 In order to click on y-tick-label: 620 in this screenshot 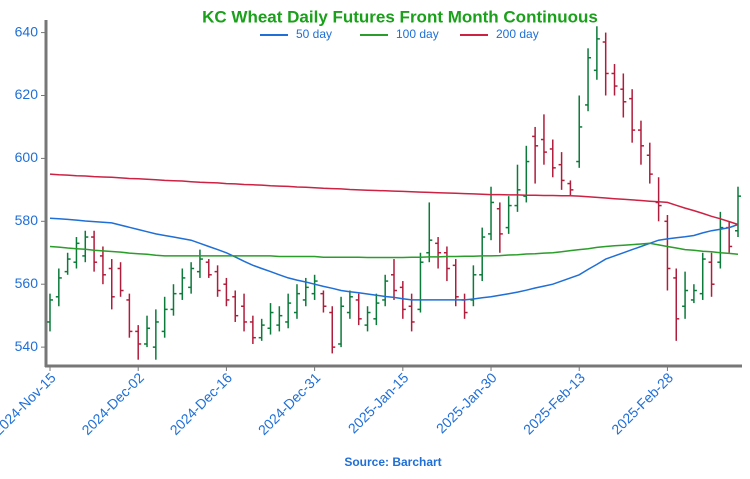, I will do `click(27, 94)`.